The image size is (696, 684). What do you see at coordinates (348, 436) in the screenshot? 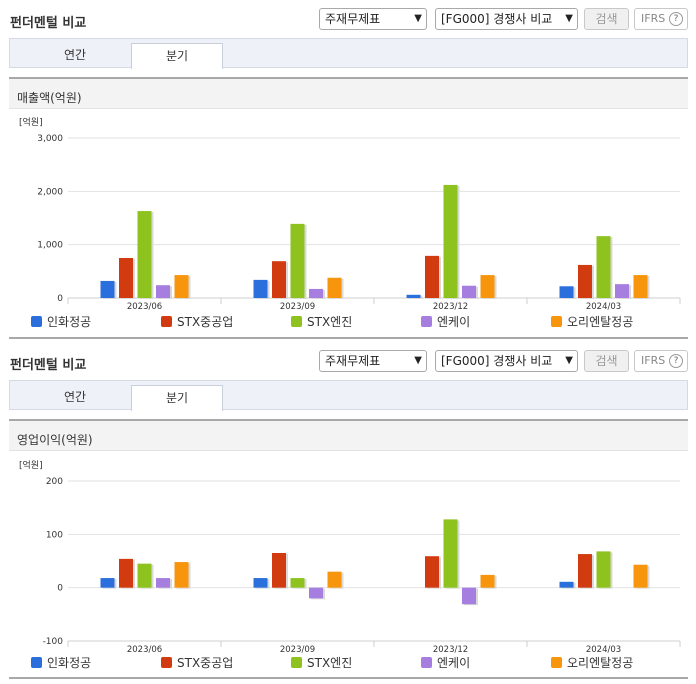
I see `chart-header: 영업이익(억원)` at bounding box center [348, 436].